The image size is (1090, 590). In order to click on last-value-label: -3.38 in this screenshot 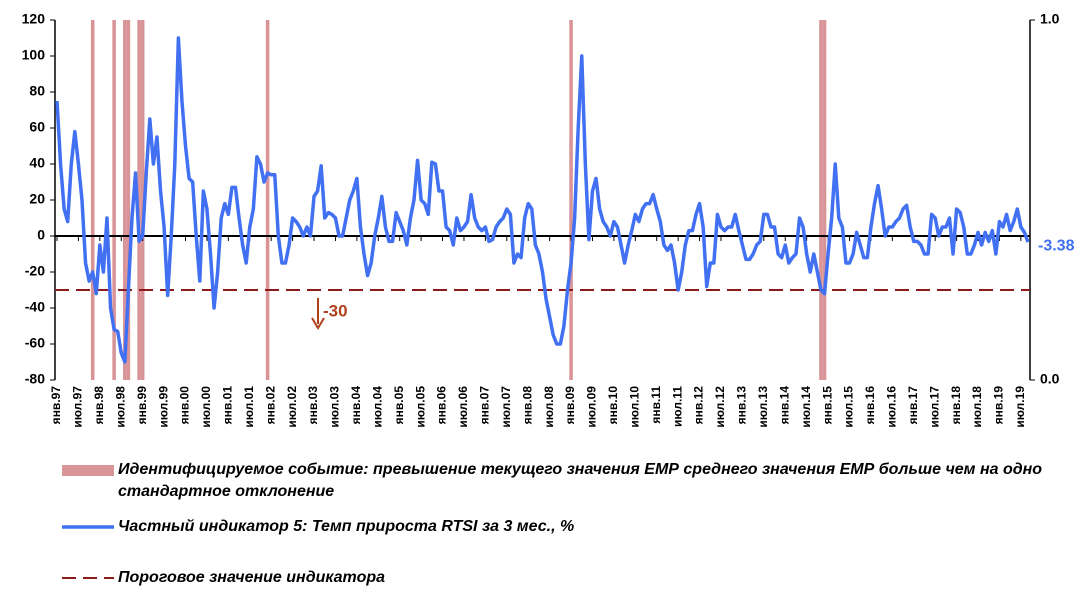, I will do `click(1056, 245)`.